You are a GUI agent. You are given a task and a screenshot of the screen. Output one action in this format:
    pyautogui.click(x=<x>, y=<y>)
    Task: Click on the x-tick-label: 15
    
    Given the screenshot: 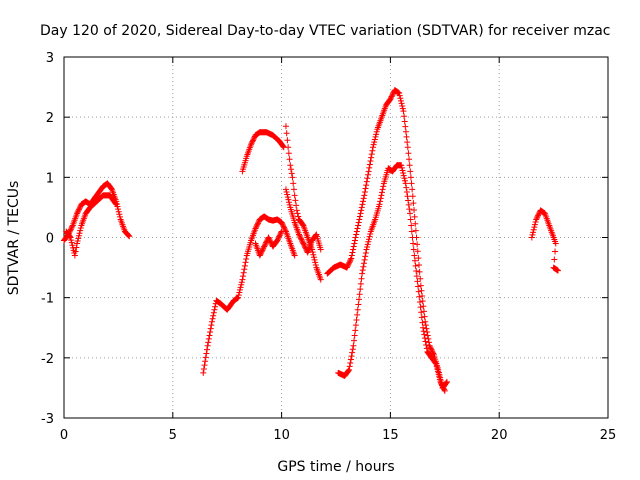 What is the action you would take?
    pyautogui.click(x=390, y=435)
    